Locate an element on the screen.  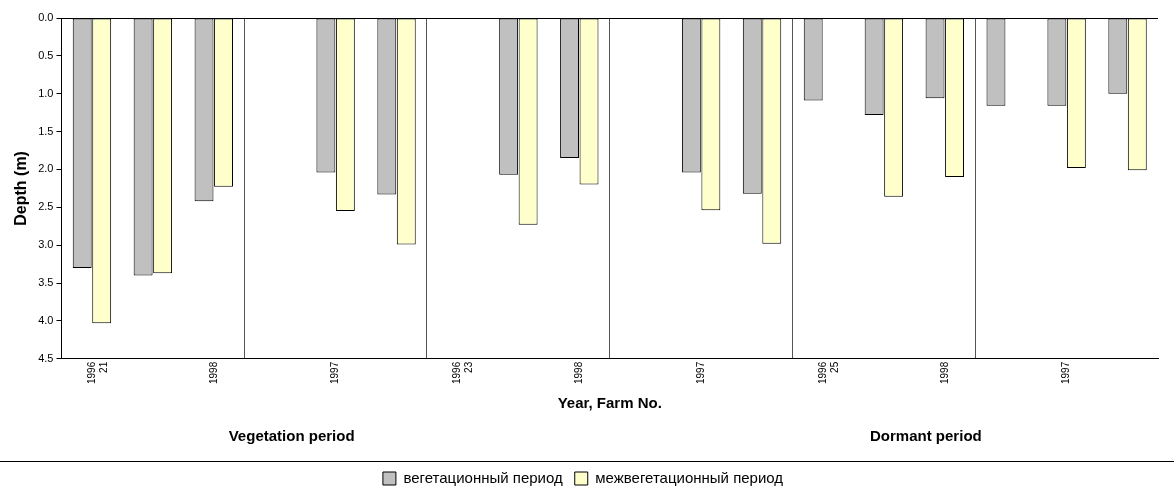
y-tick-label: 4.5 is located at coordinates (46, 357).